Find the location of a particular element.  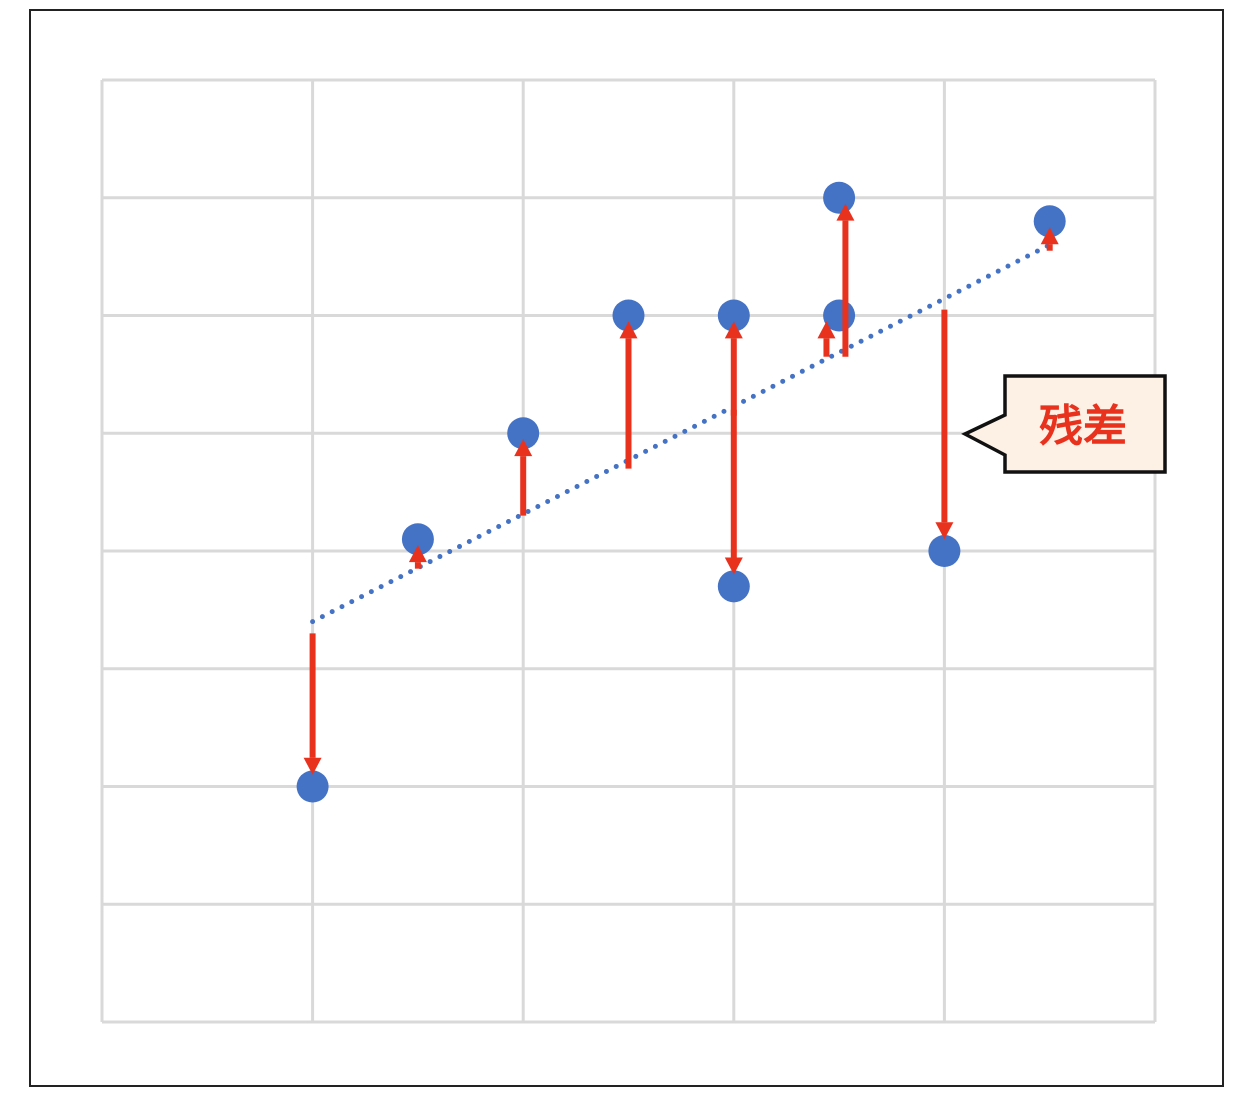

residual-callout: 残差 is located at coordinates (1064, 424).